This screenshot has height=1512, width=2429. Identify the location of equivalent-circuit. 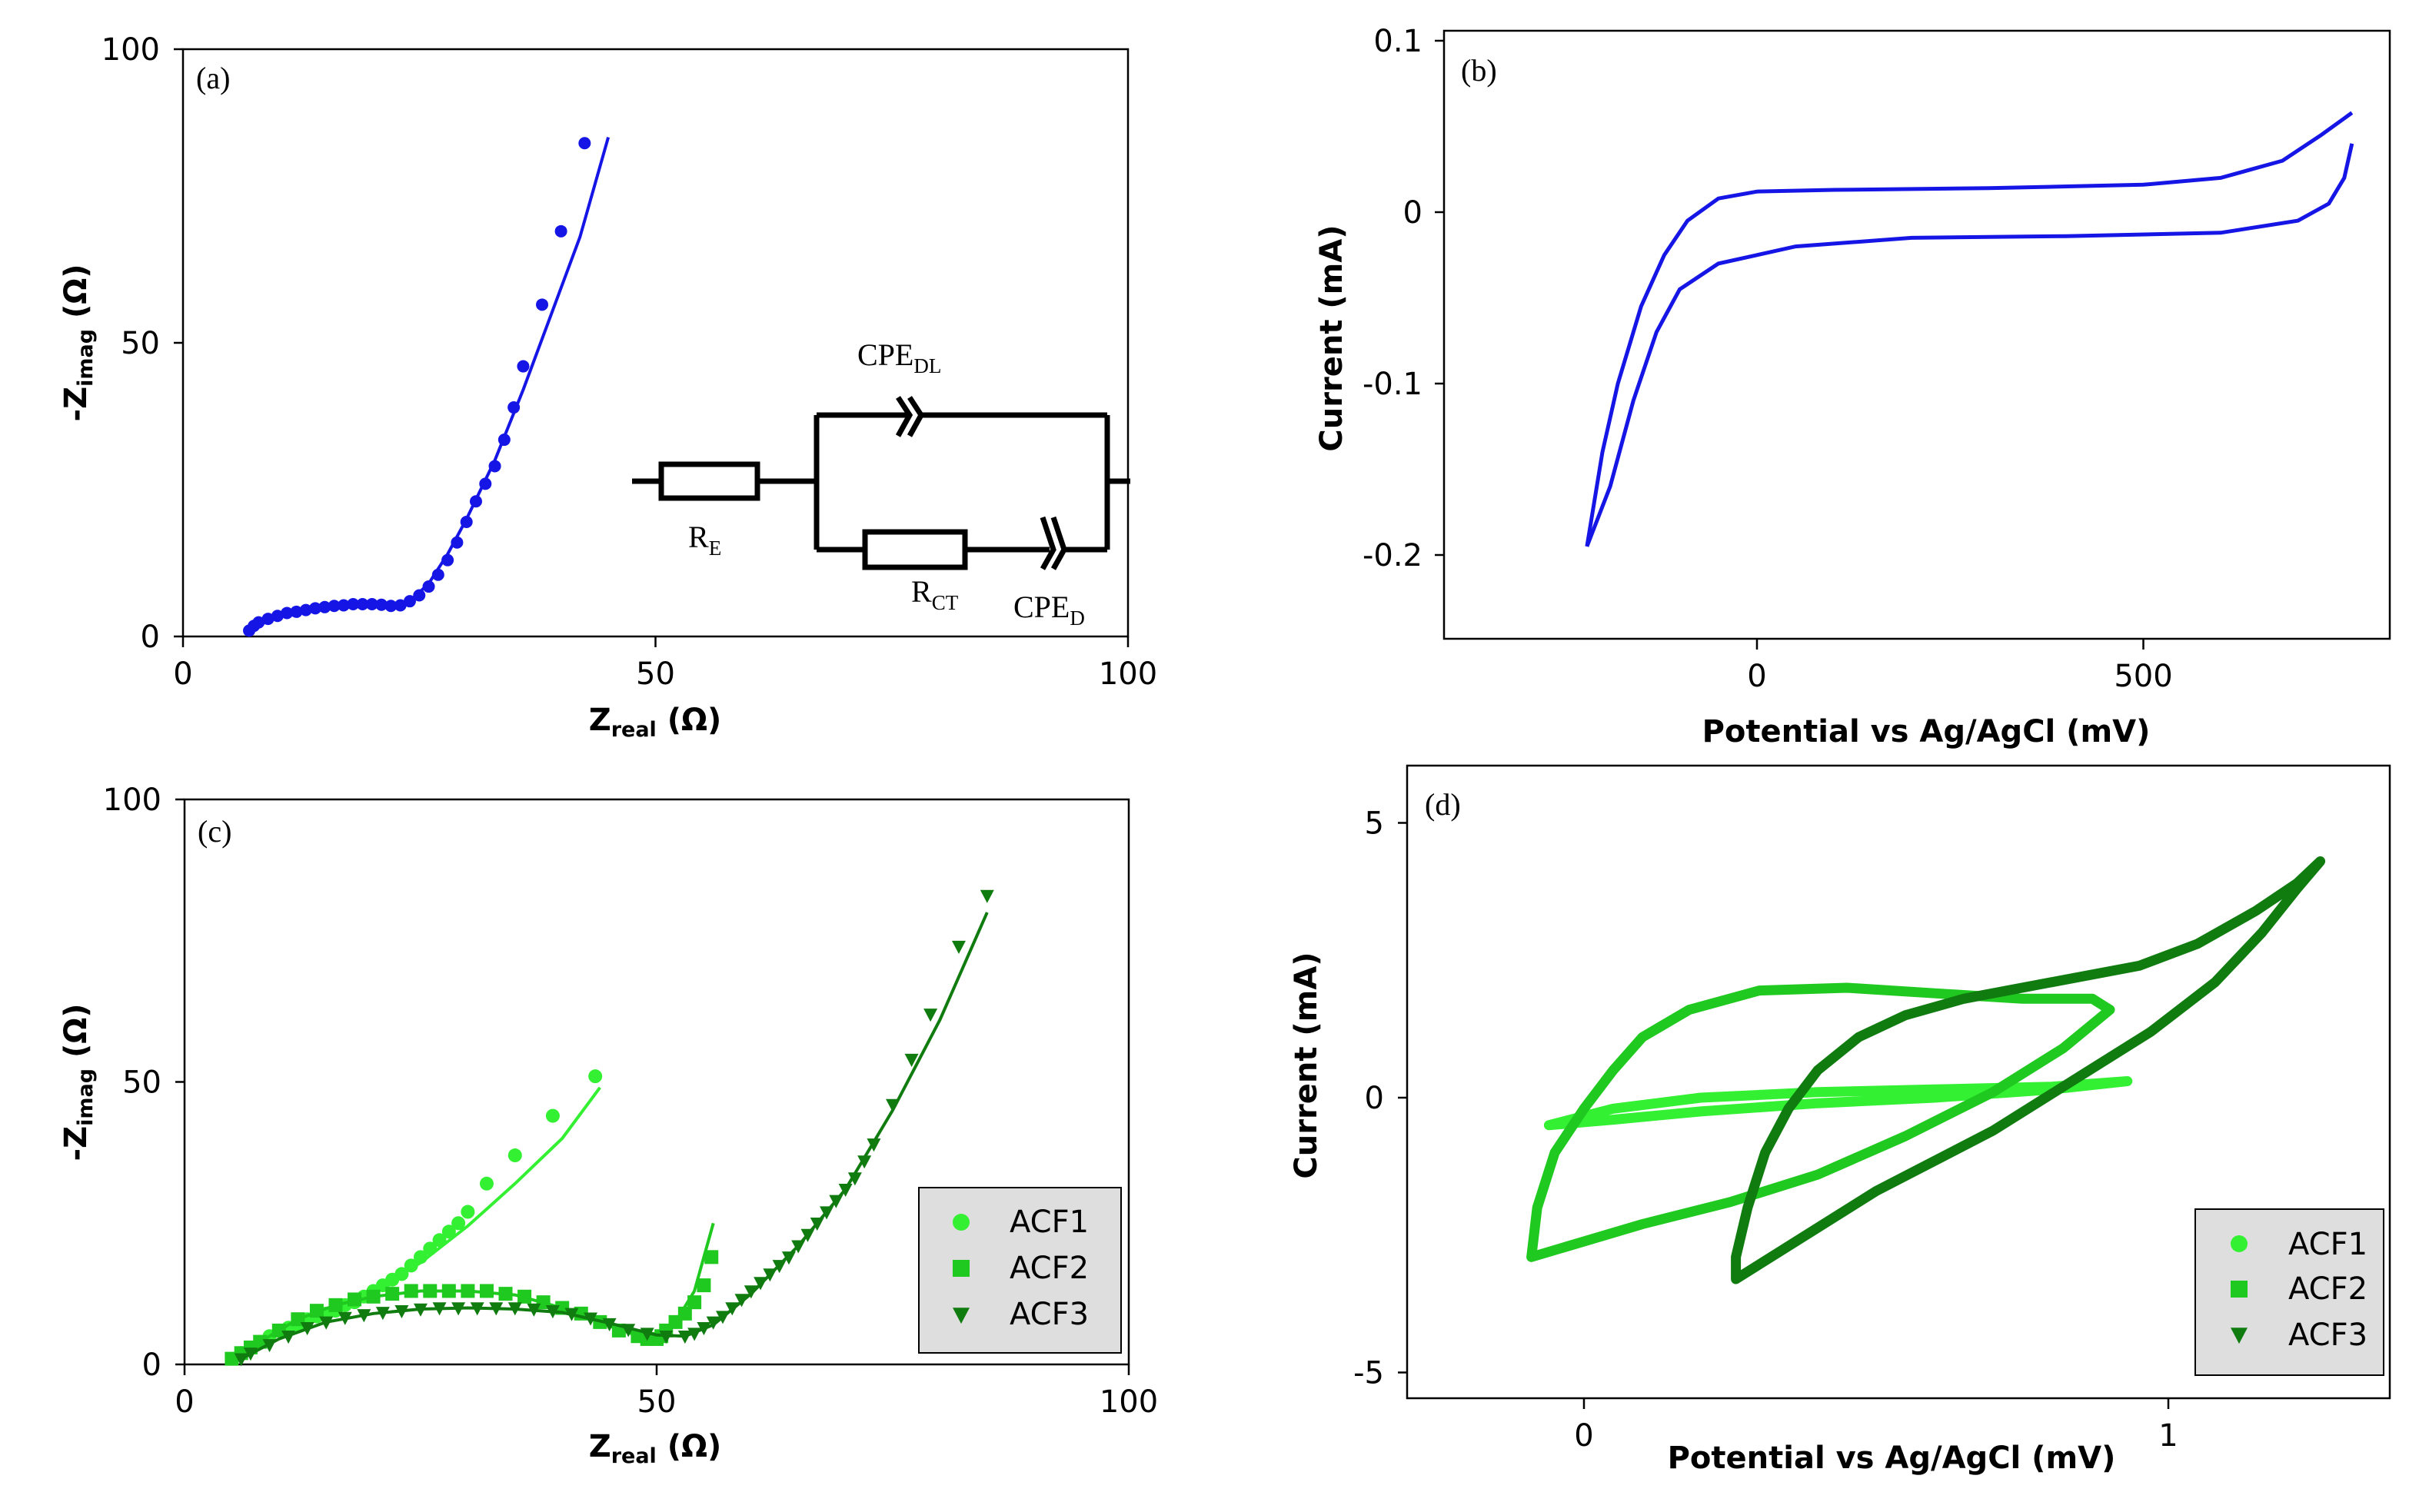
(881, 483).